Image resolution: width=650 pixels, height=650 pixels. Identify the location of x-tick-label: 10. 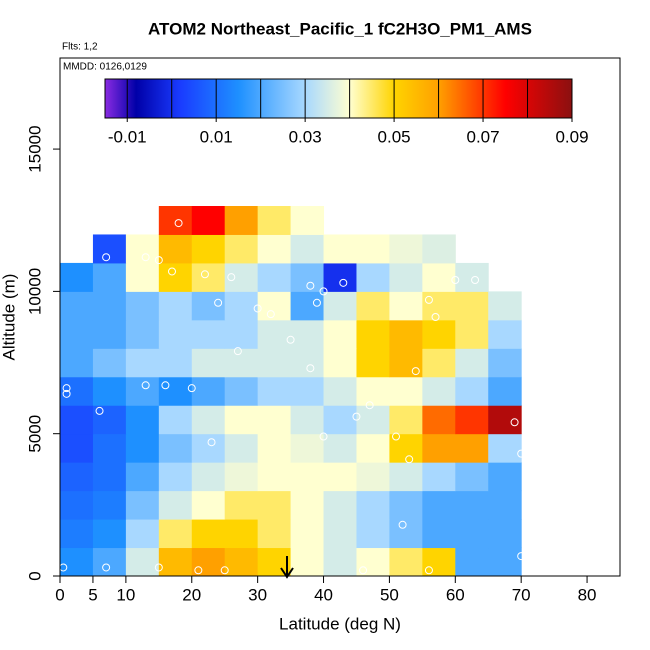
(125, 594).